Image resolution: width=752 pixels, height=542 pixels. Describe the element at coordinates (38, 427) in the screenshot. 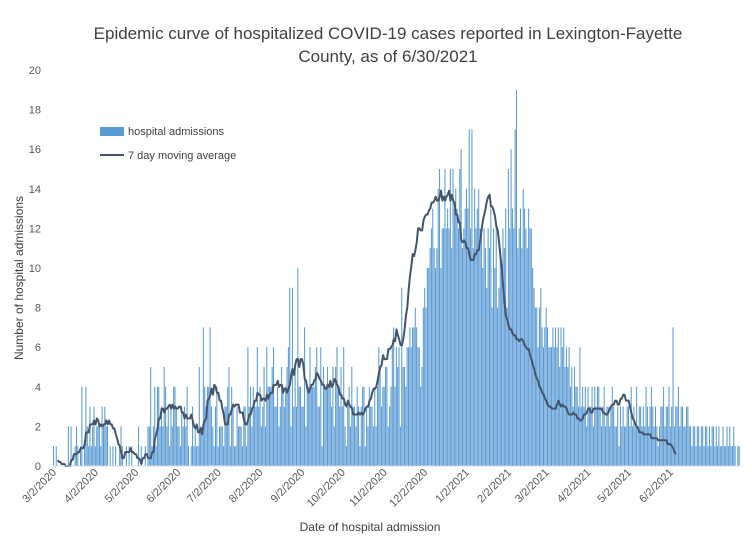

I see `y-tick-label: 2` at that location.